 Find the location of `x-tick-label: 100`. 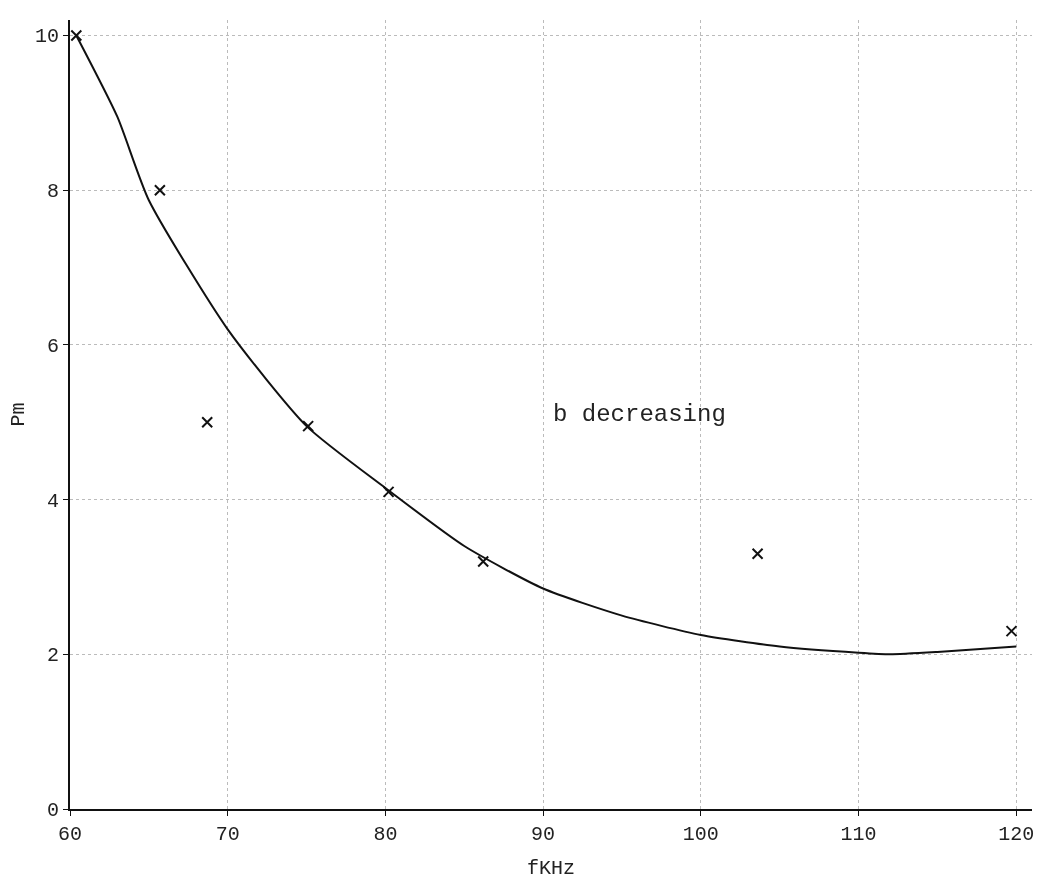

x-tick-label: 100 is located at coordinates (700, 834).